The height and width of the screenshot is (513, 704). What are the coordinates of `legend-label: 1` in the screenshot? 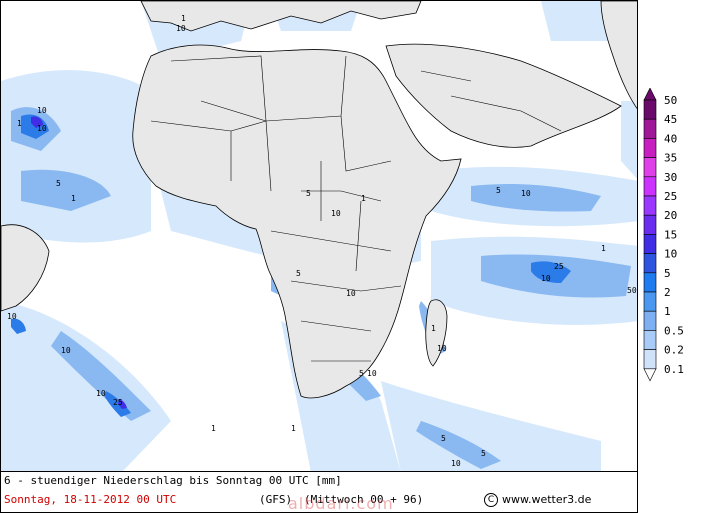 It's located at (667, 311).